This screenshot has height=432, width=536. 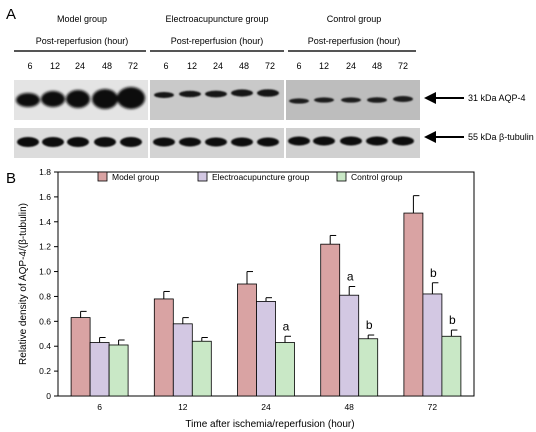 I want to click on y-tick-label: 0.4, so click(x=45, y=346).